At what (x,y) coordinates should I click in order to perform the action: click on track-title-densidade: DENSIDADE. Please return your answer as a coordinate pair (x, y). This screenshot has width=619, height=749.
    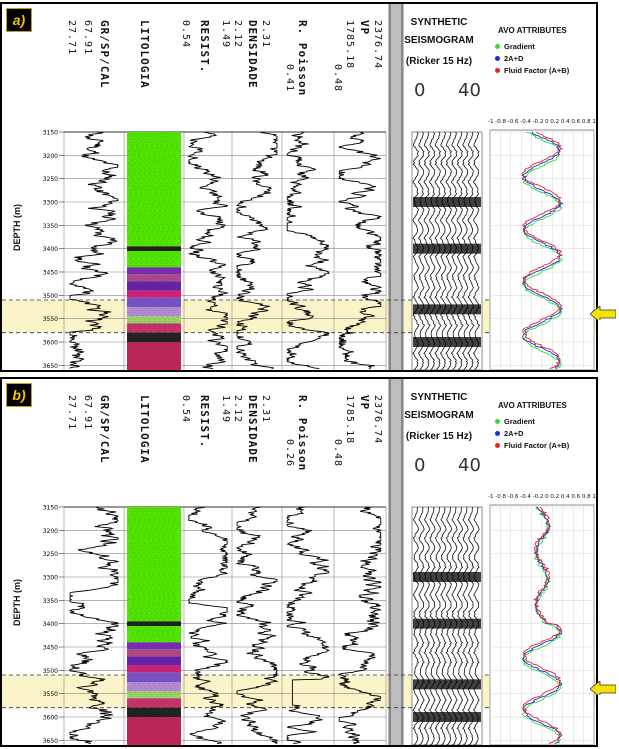
    Looking at the image, I should click on (252, 54).